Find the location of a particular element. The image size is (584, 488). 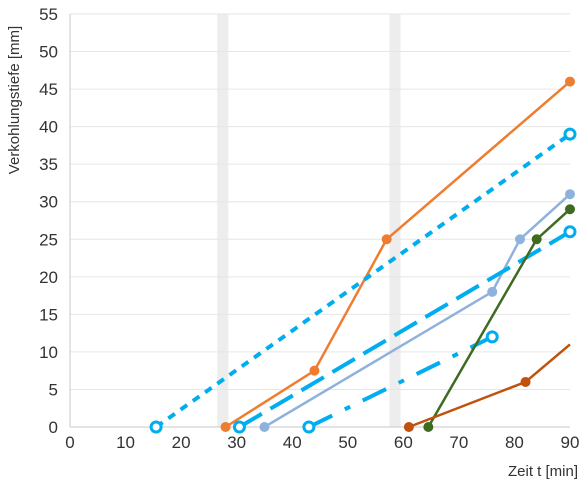

y-tick-label: 20 is located at coordinates (48, 277).